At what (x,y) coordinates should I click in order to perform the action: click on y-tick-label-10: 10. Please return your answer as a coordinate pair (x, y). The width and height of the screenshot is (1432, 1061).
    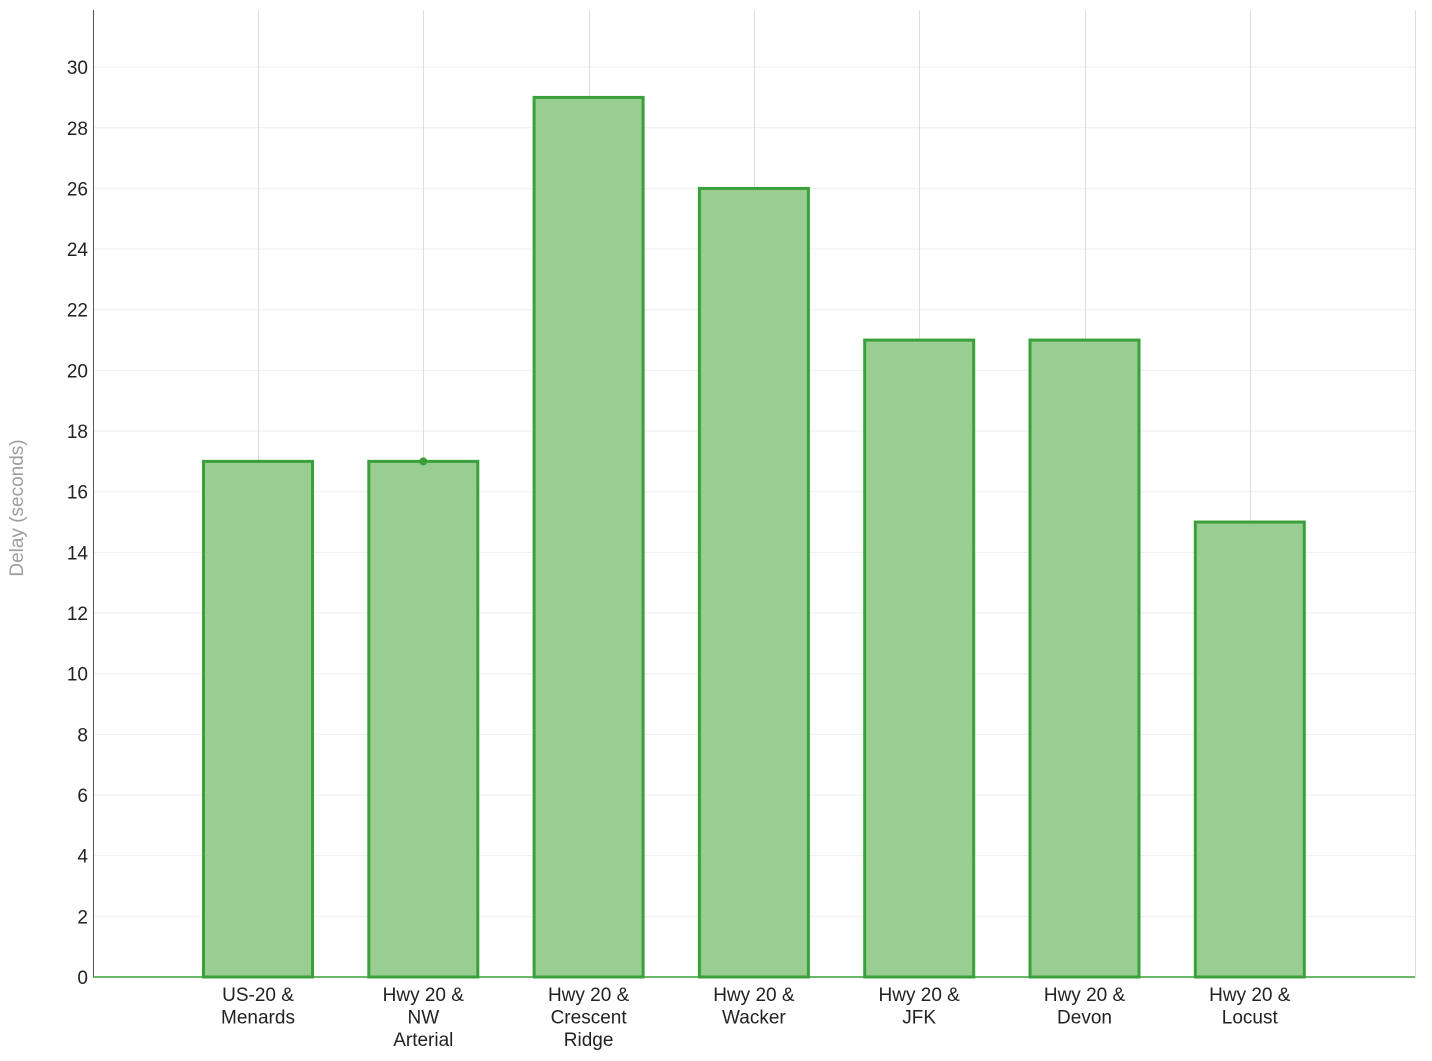
    Looking at the image, I should click on (77, 675).